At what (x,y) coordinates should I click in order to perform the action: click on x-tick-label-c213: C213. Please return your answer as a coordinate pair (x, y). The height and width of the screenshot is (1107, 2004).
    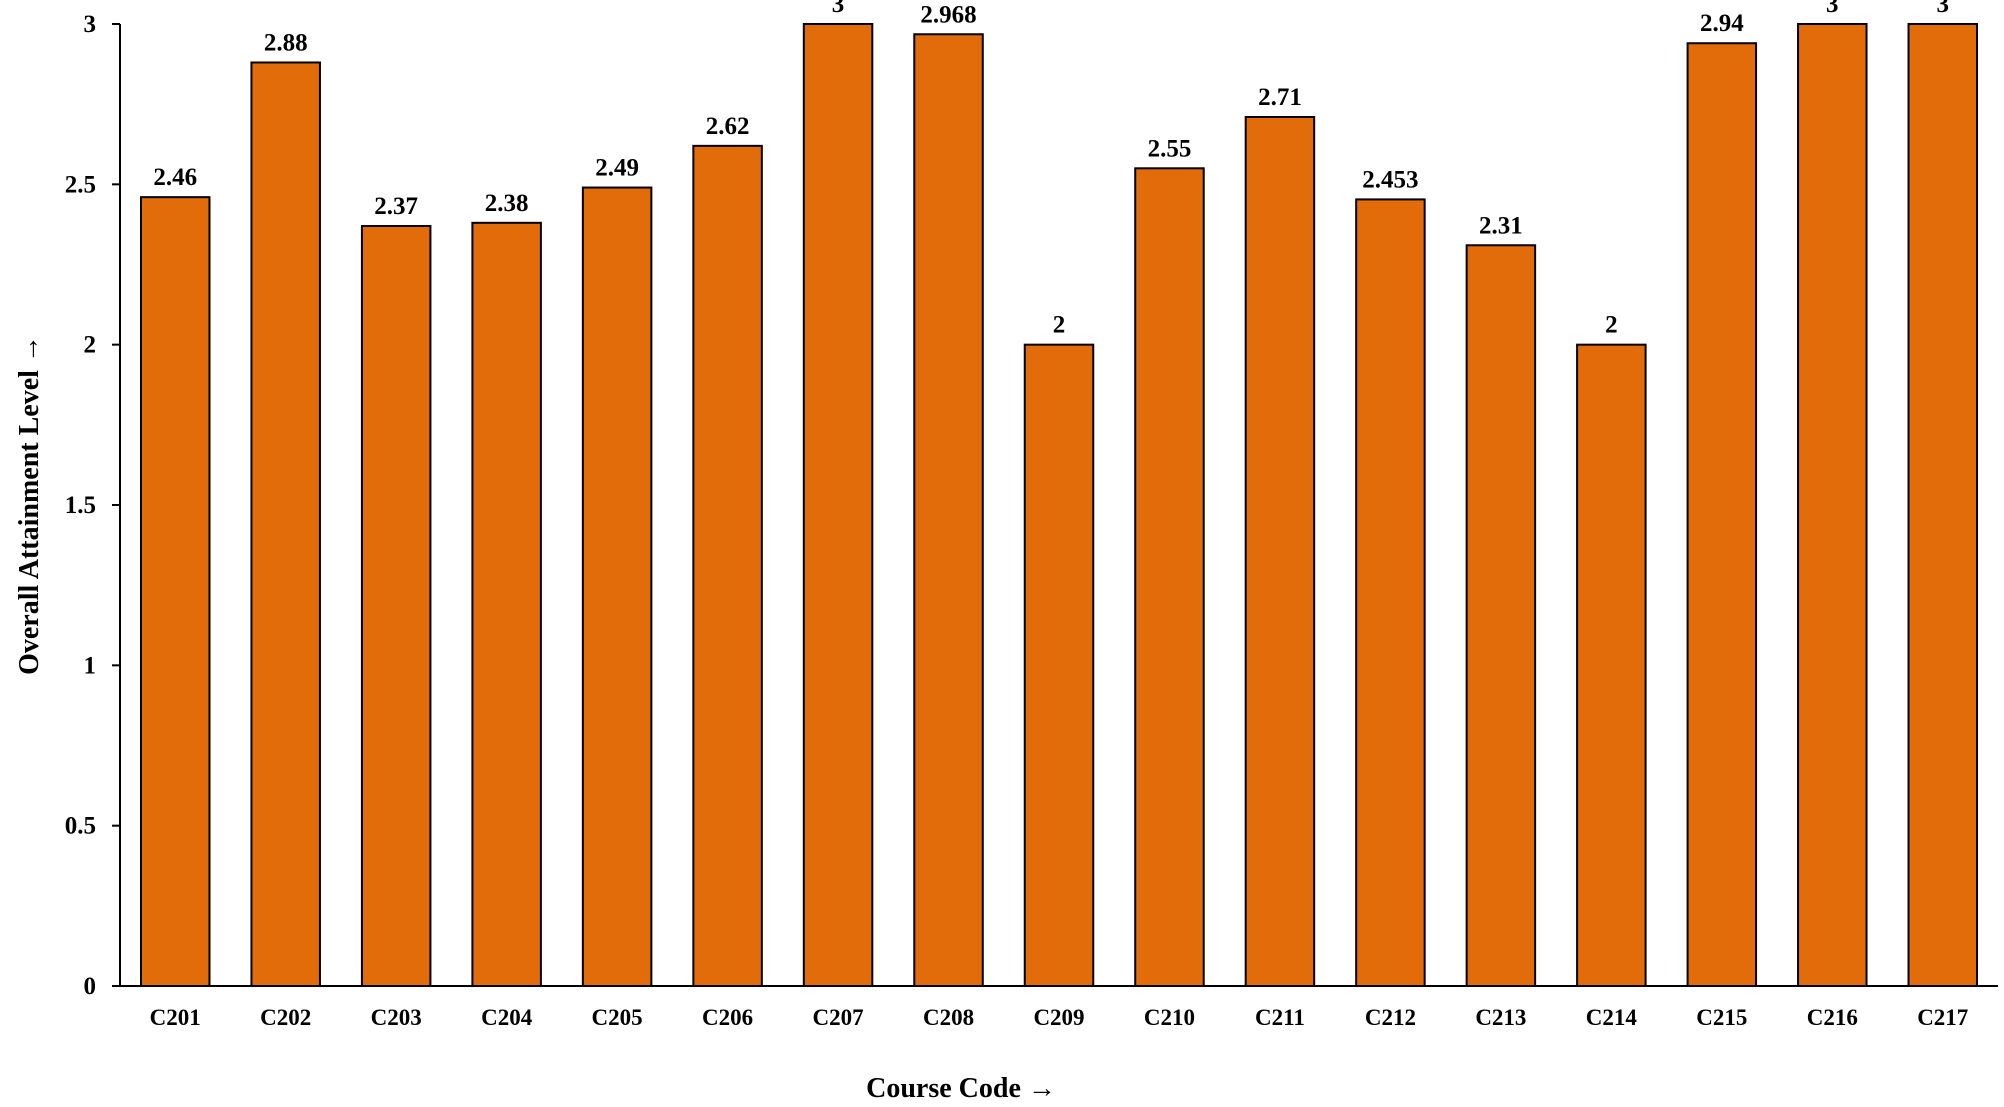
    Looking at the image, I should click on (1500, 1017).